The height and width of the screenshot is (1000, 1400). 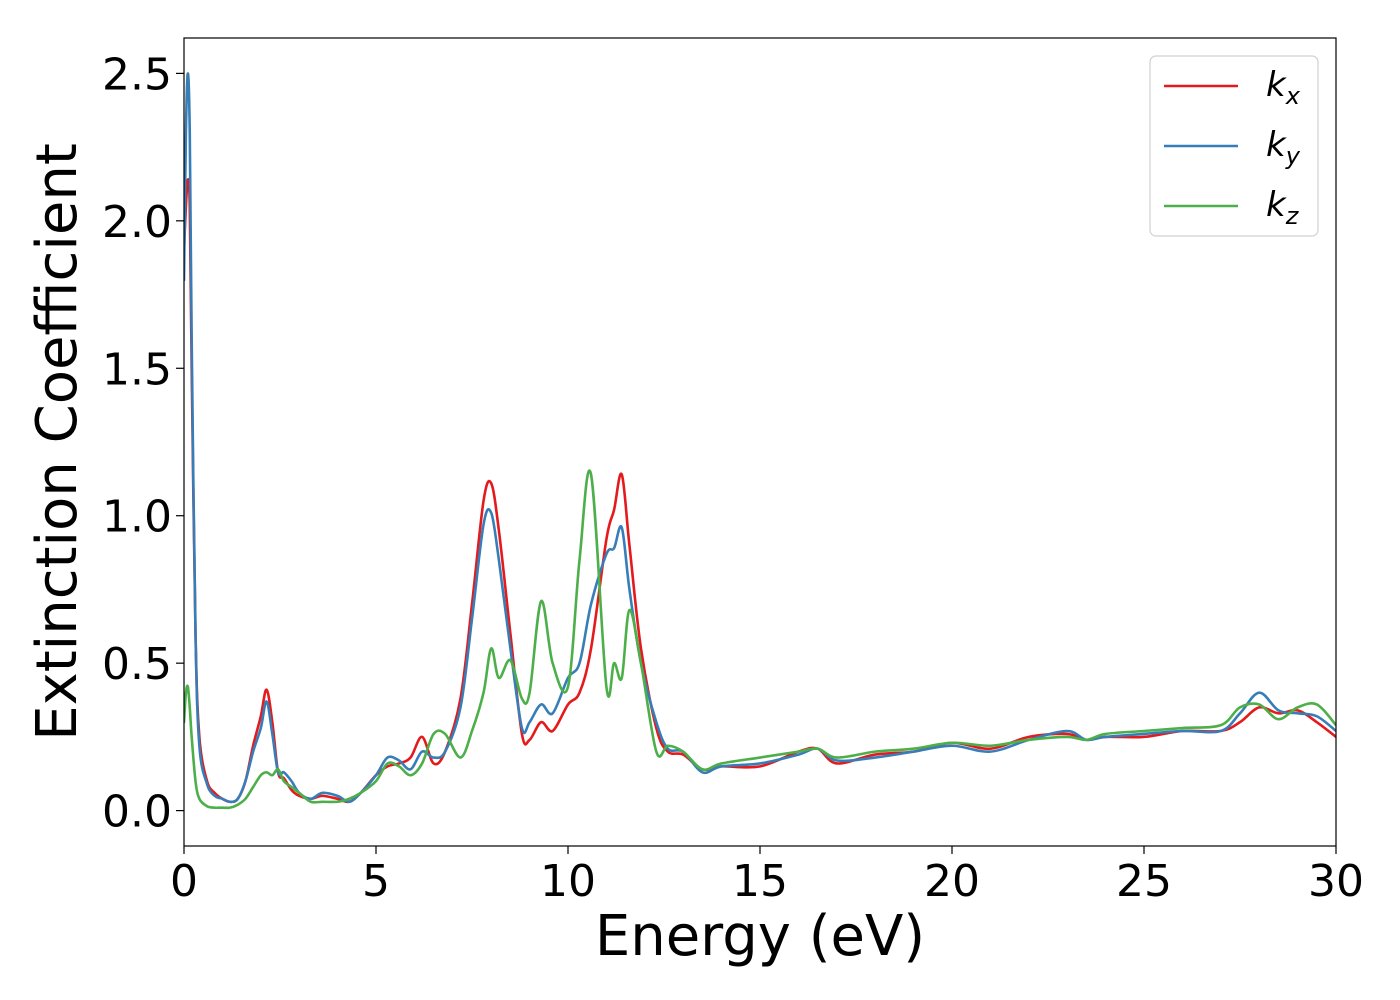 I want to click on x-axis: 0 5 10 15 20 25 30, so click(x=767, y=876).